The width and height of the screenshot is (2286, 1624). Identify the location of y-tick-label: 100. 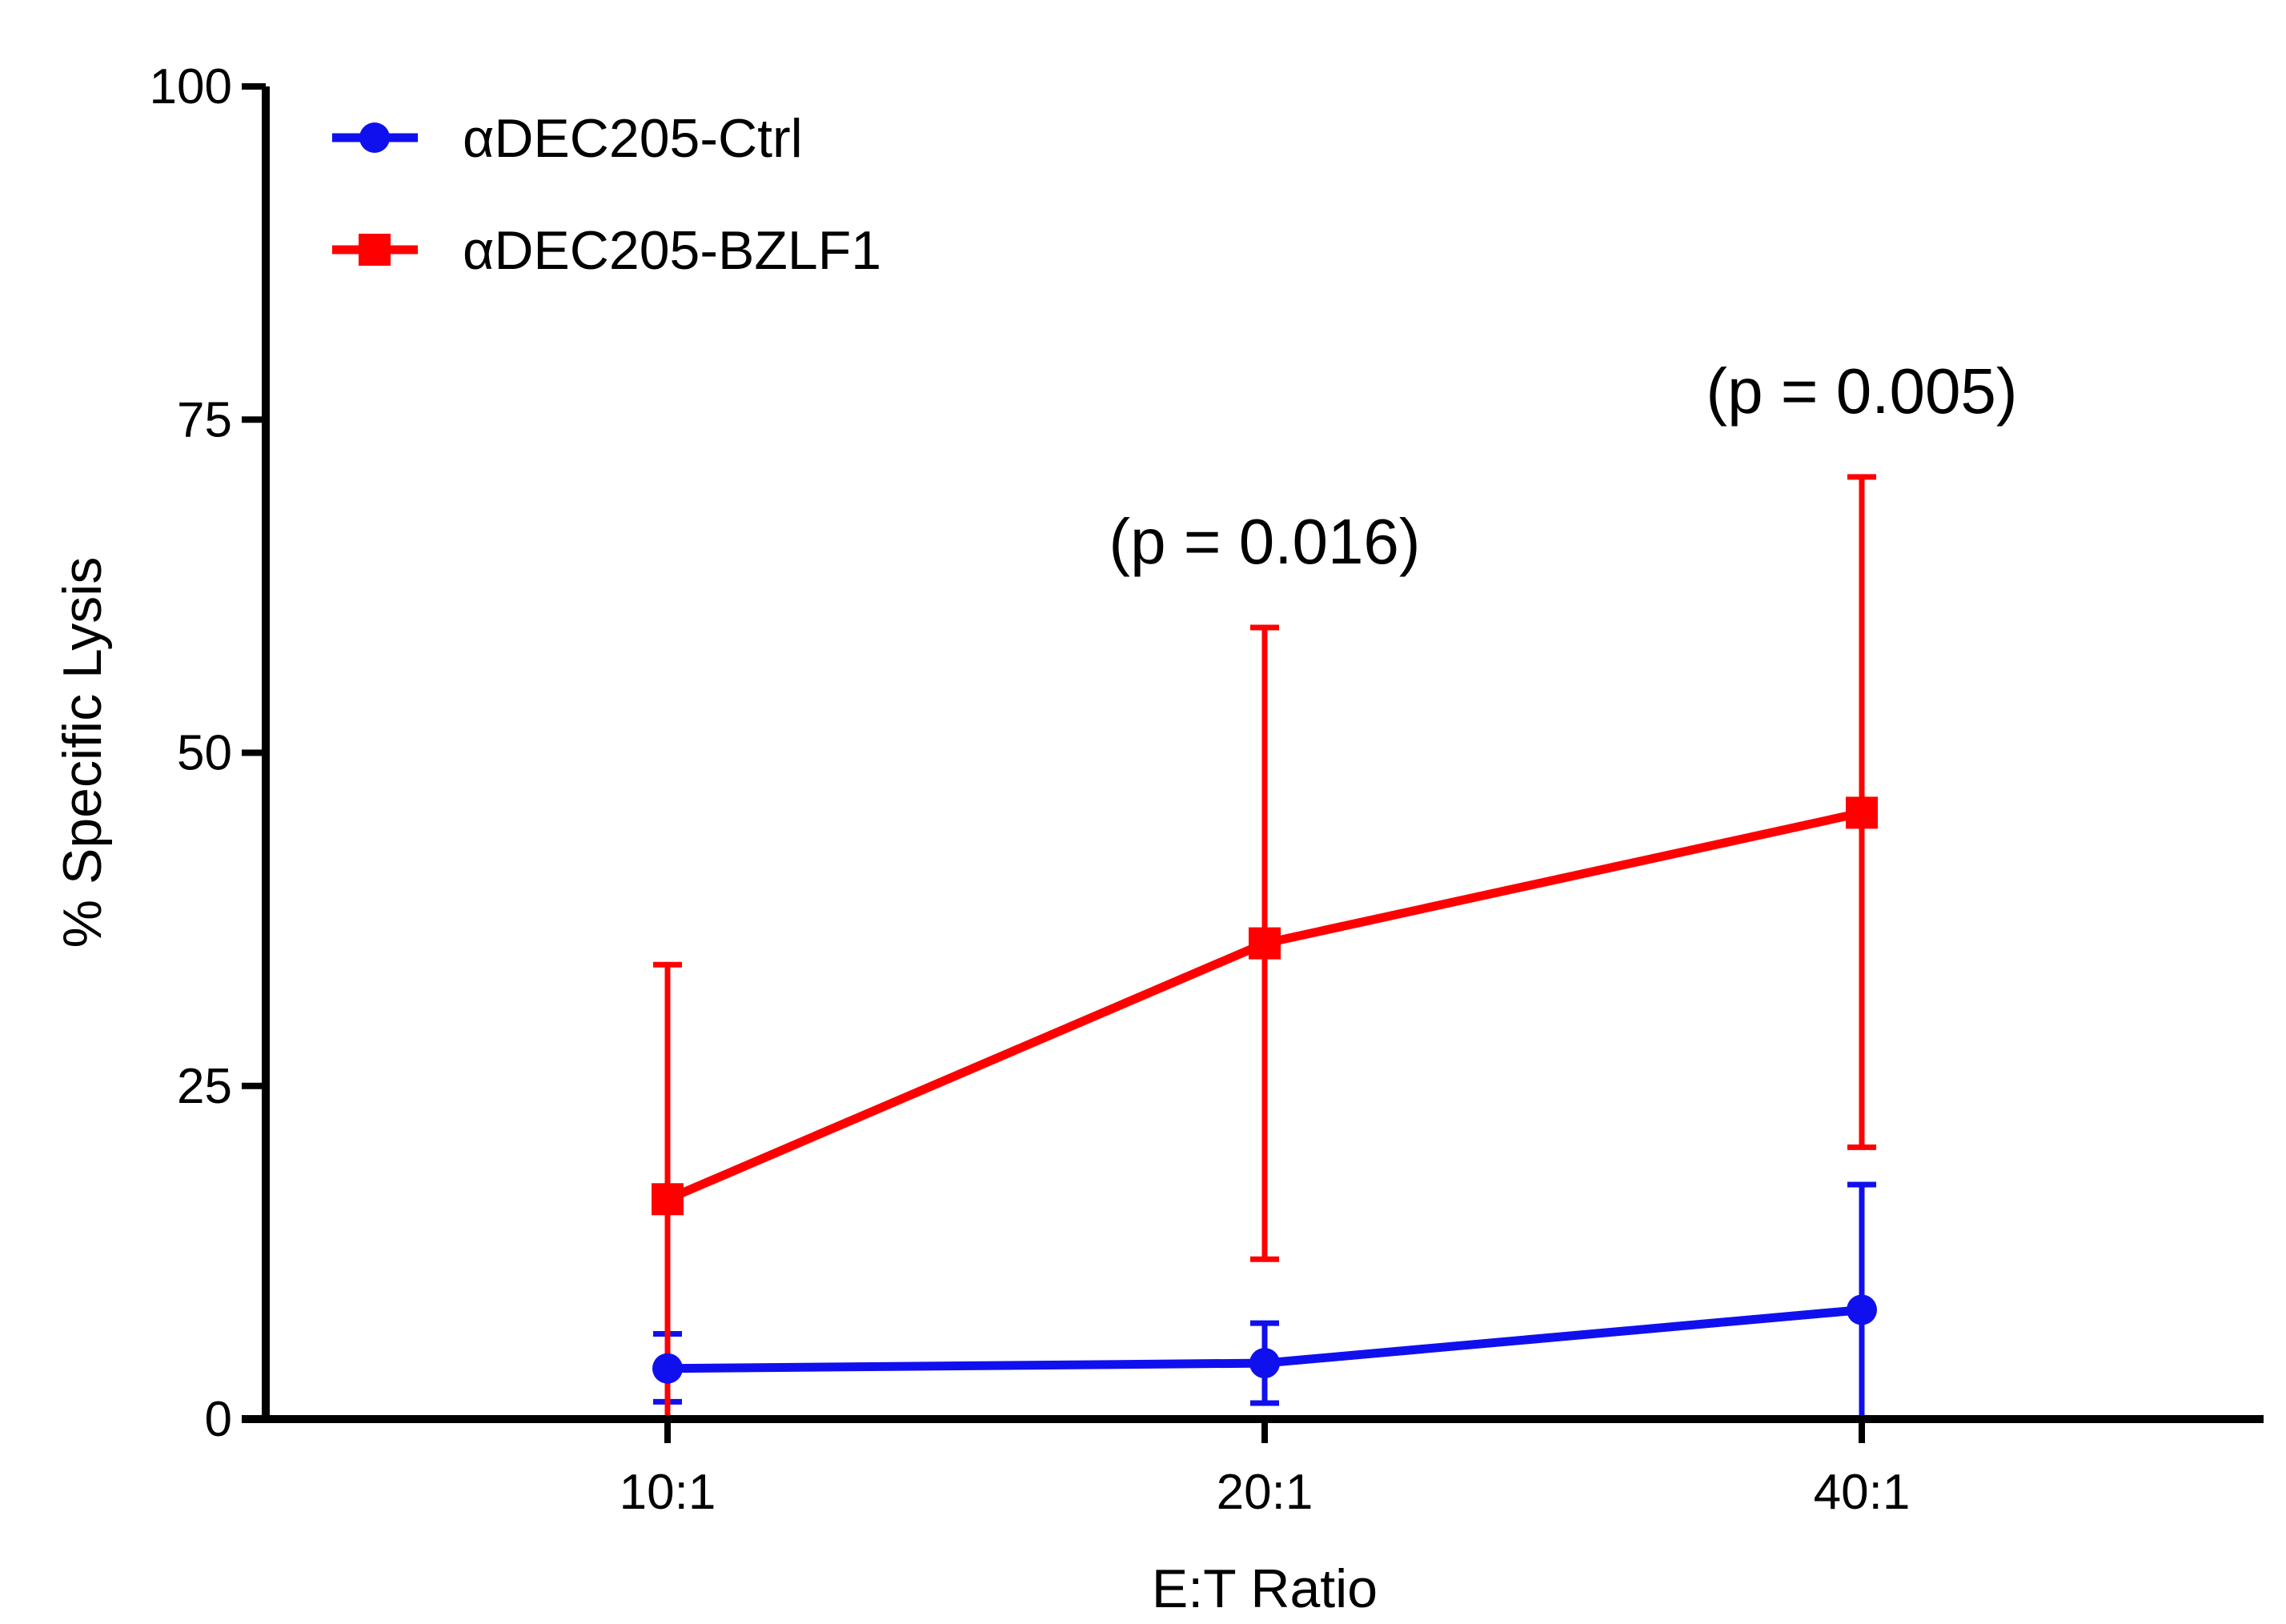
(191, 86).